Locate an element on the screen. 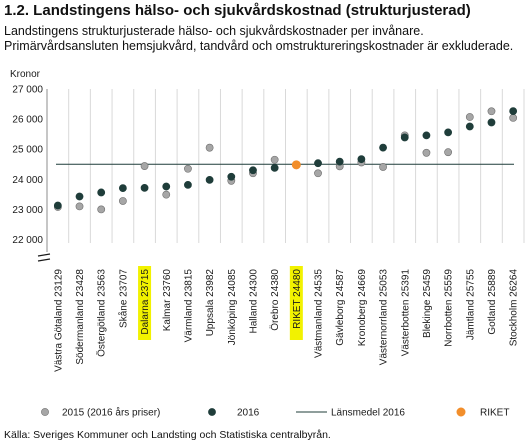 The height and width of the screenshot is (444, 528). legend-riket-marker is located at coordinates (461, 412).